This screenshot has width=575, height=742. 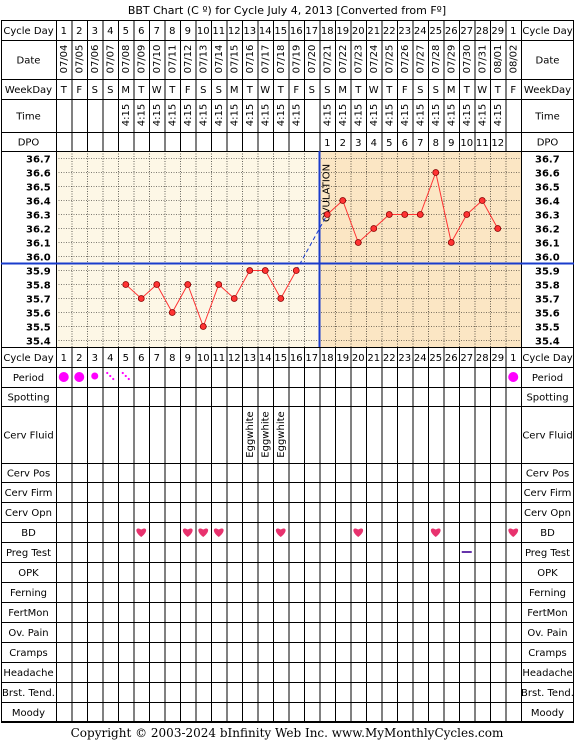 I want to click on row-label-left: Ov. Pain, so click(x=28, y=633).